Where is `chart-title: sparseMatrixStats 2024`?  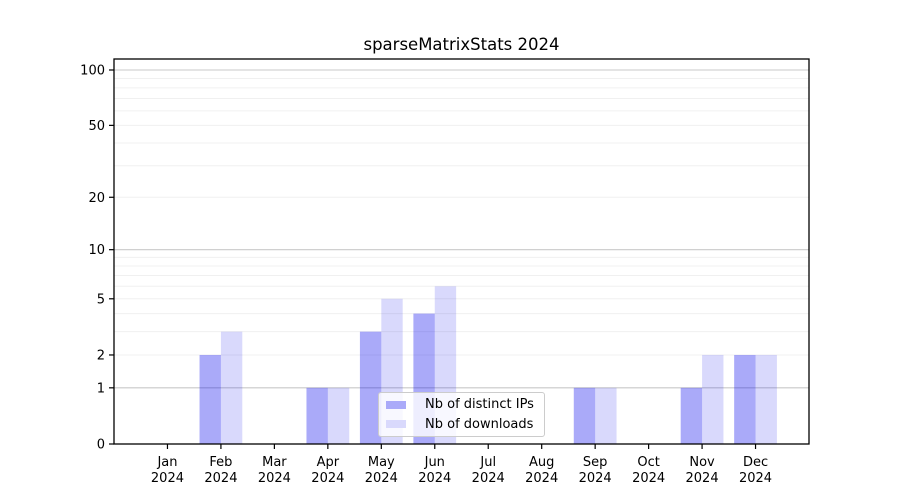 chart-title: sparseMatrixStats 2024 is located at coordinates (461, 44).